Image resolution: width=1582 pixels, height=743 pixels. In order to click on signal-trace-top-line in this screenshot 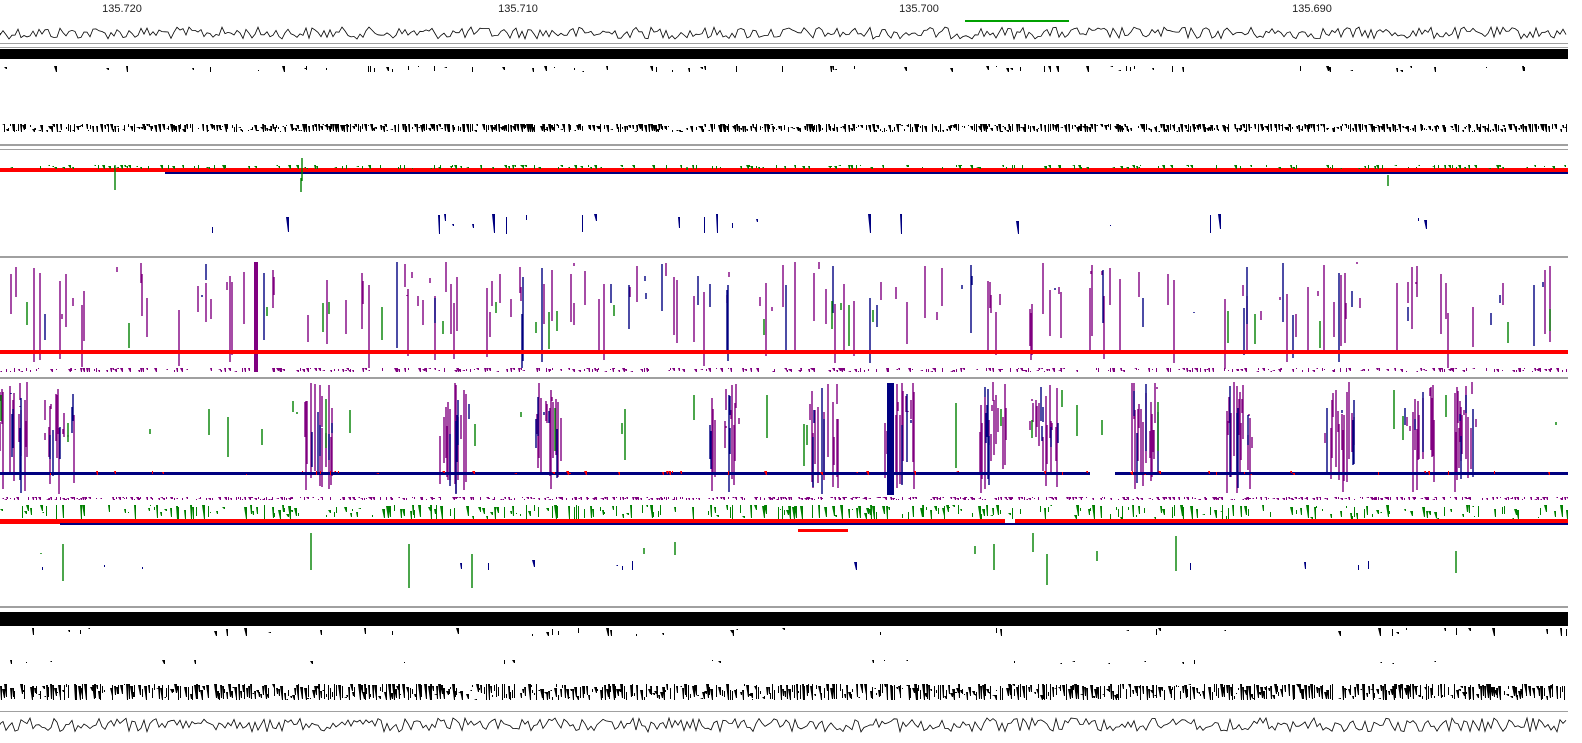, I will do `click(783, 33)`.